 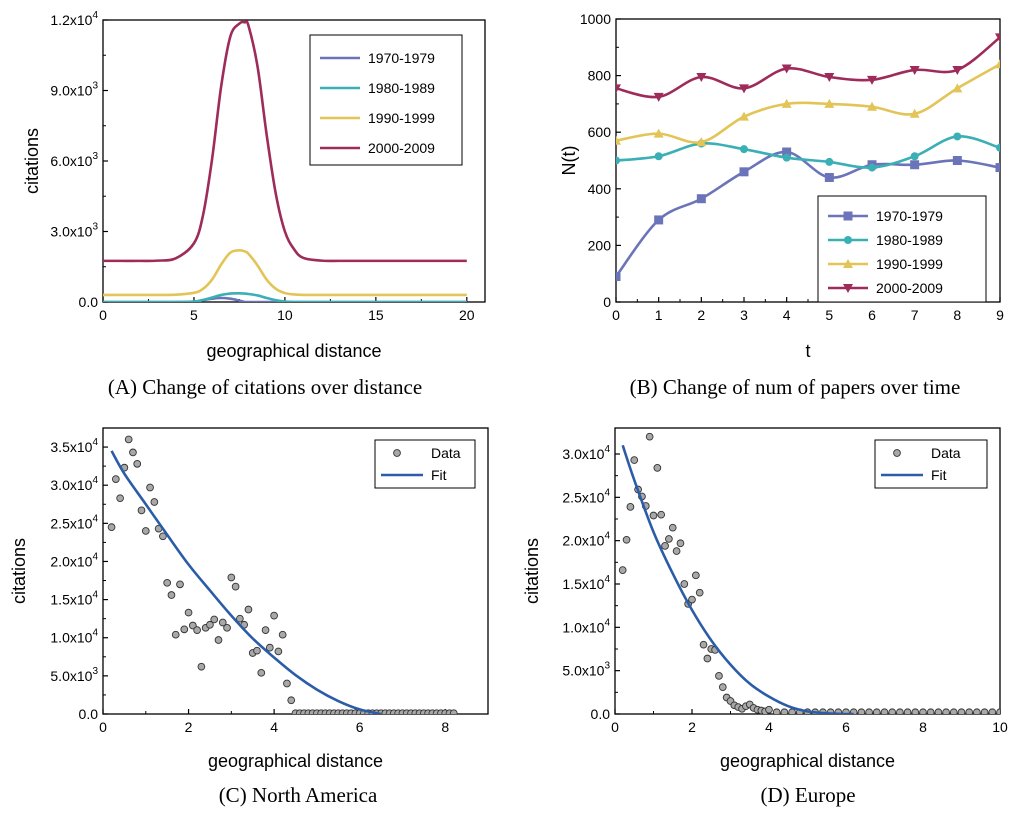 What do you see at coordinates (701, 315) in the screenshot?
I see `x-tick-label: 2` at bounding box center [701, 315].